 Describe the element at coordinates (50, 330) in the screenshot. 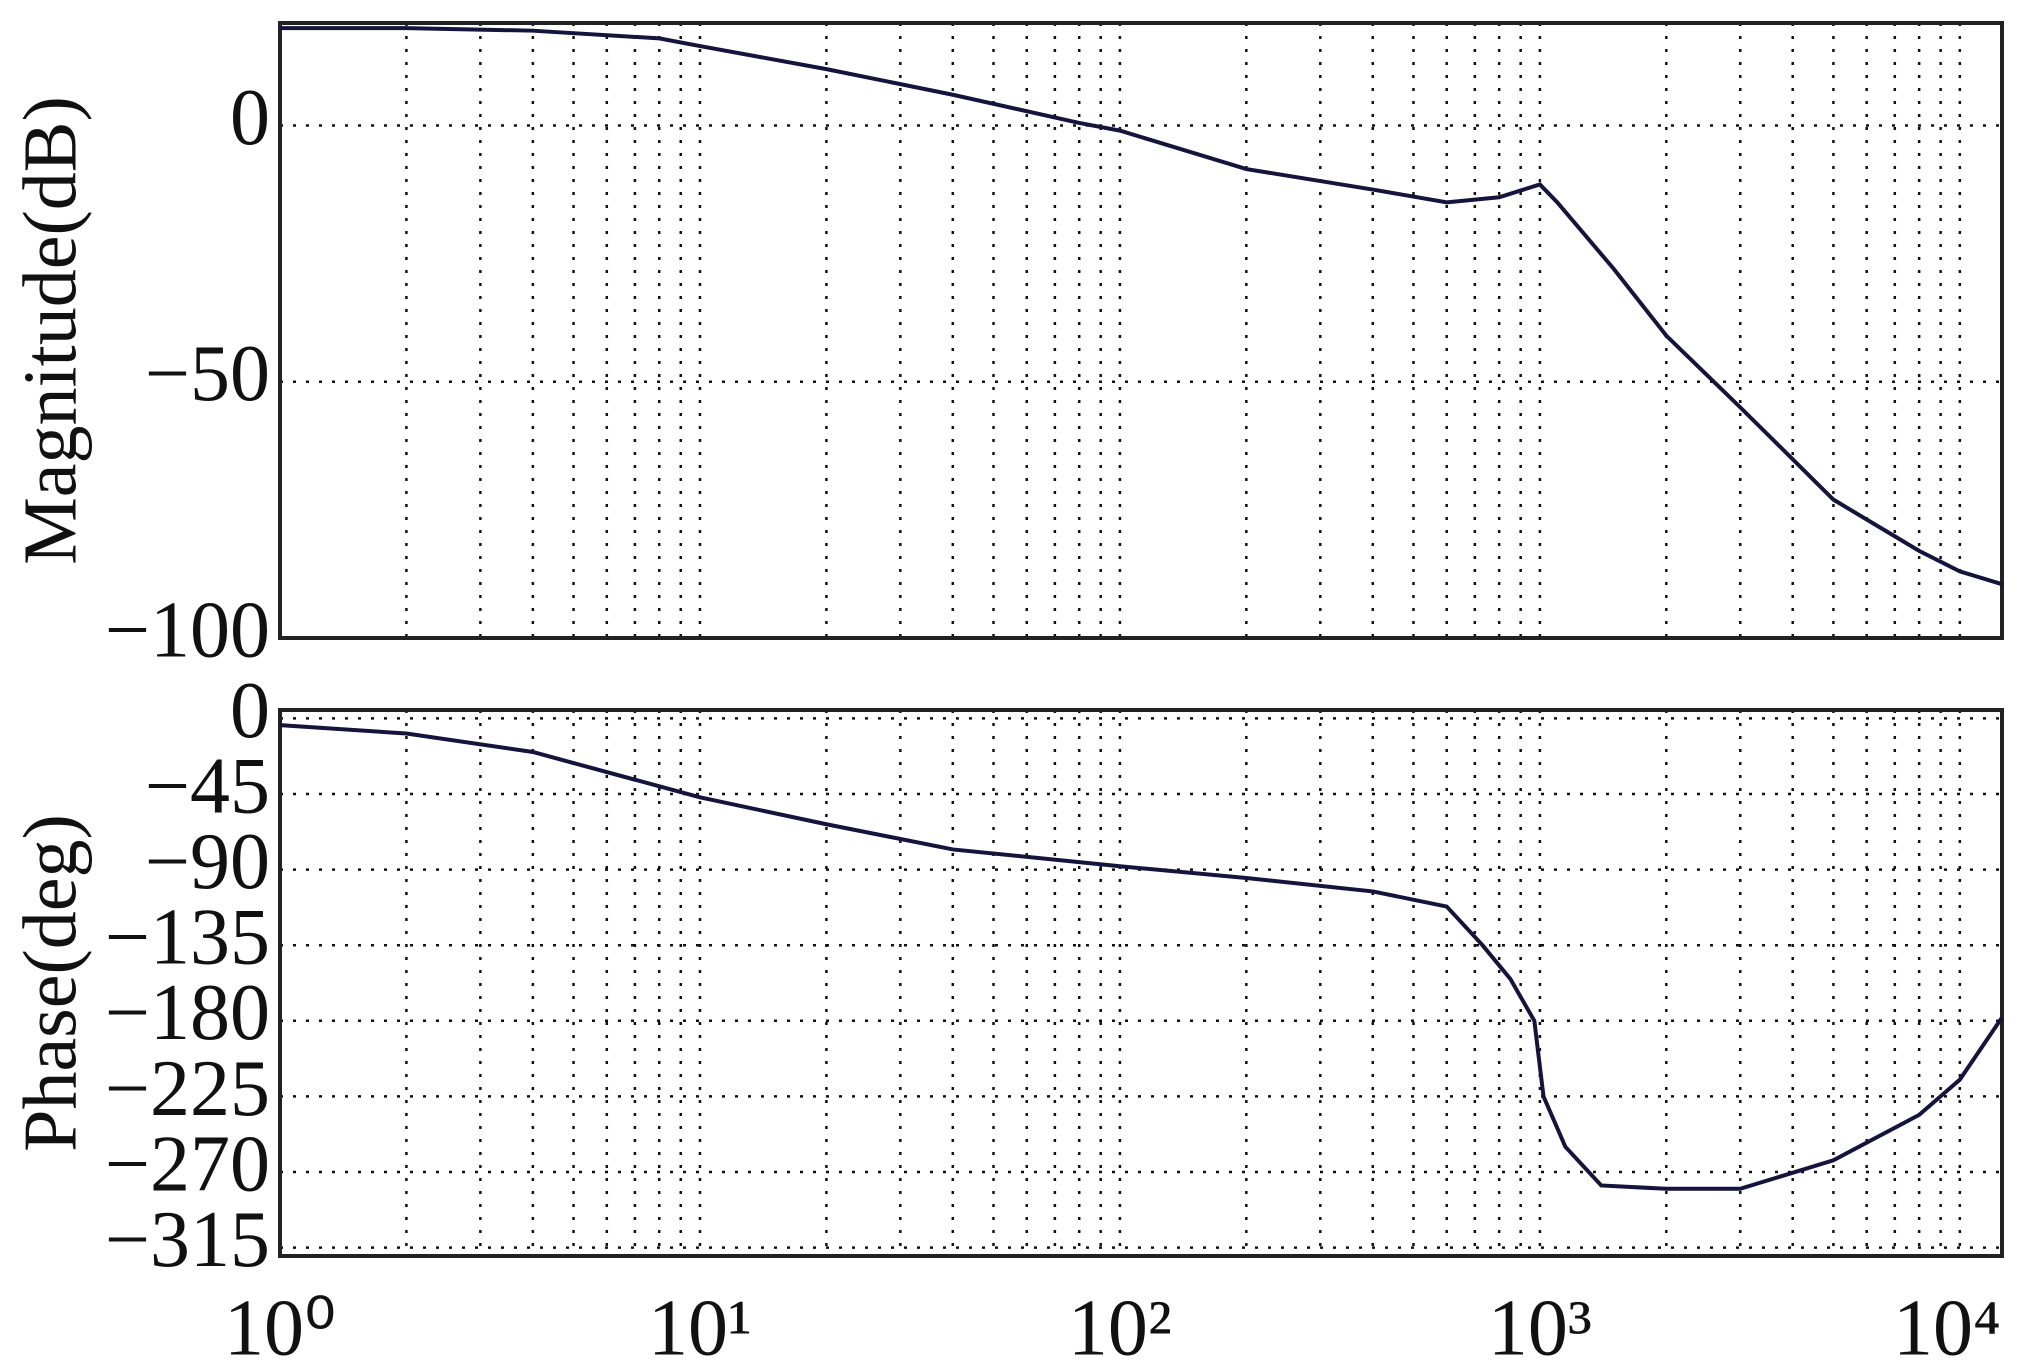

I see `y-axis-label: Magnitude(dB)` at that location.